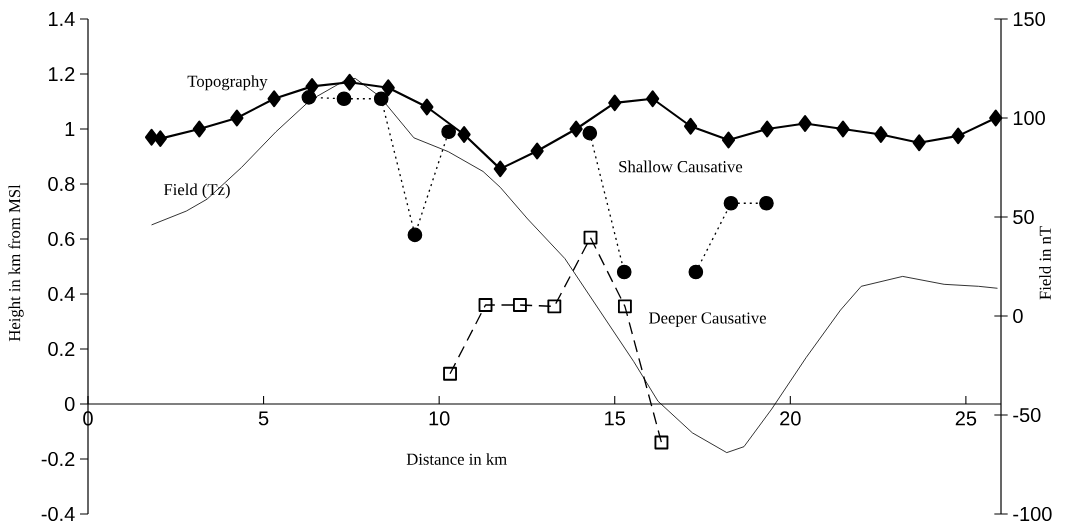 This screenshot has height=526, width=1065. What do you see at coordinates (1018, 316) in the screenshot?
I see `y2-tick-label: 0` at bounding box center [1018, 316].